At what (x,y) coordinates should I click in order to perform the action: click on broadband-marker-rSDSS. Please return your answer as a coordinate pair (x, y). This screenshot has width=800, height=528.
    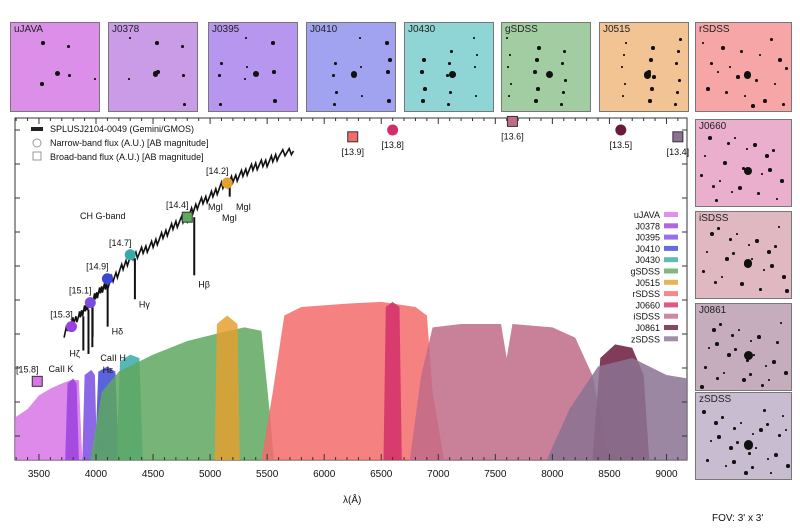
    Looking at the image, I should click on (353, 137).